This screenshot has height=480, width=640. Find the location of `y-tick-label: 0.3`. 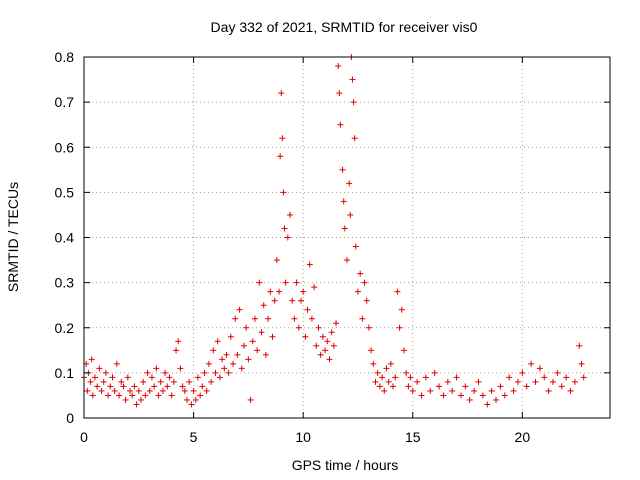

y-tick-label: 0.3 is located at coordinates (65, 283).